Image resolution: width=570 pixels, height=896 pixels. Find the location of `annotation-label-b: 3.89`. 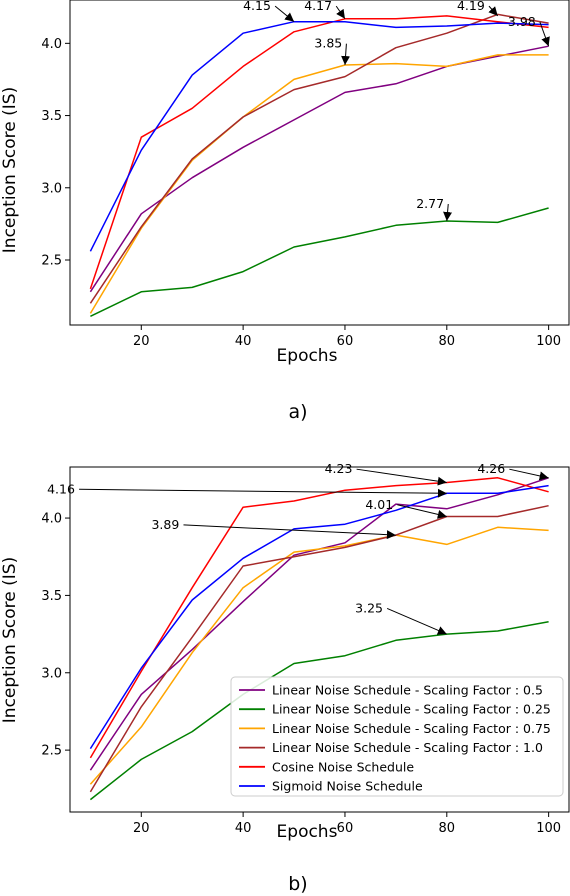

annotation-label-b: 3.89 is located at coordinates (165, 524).